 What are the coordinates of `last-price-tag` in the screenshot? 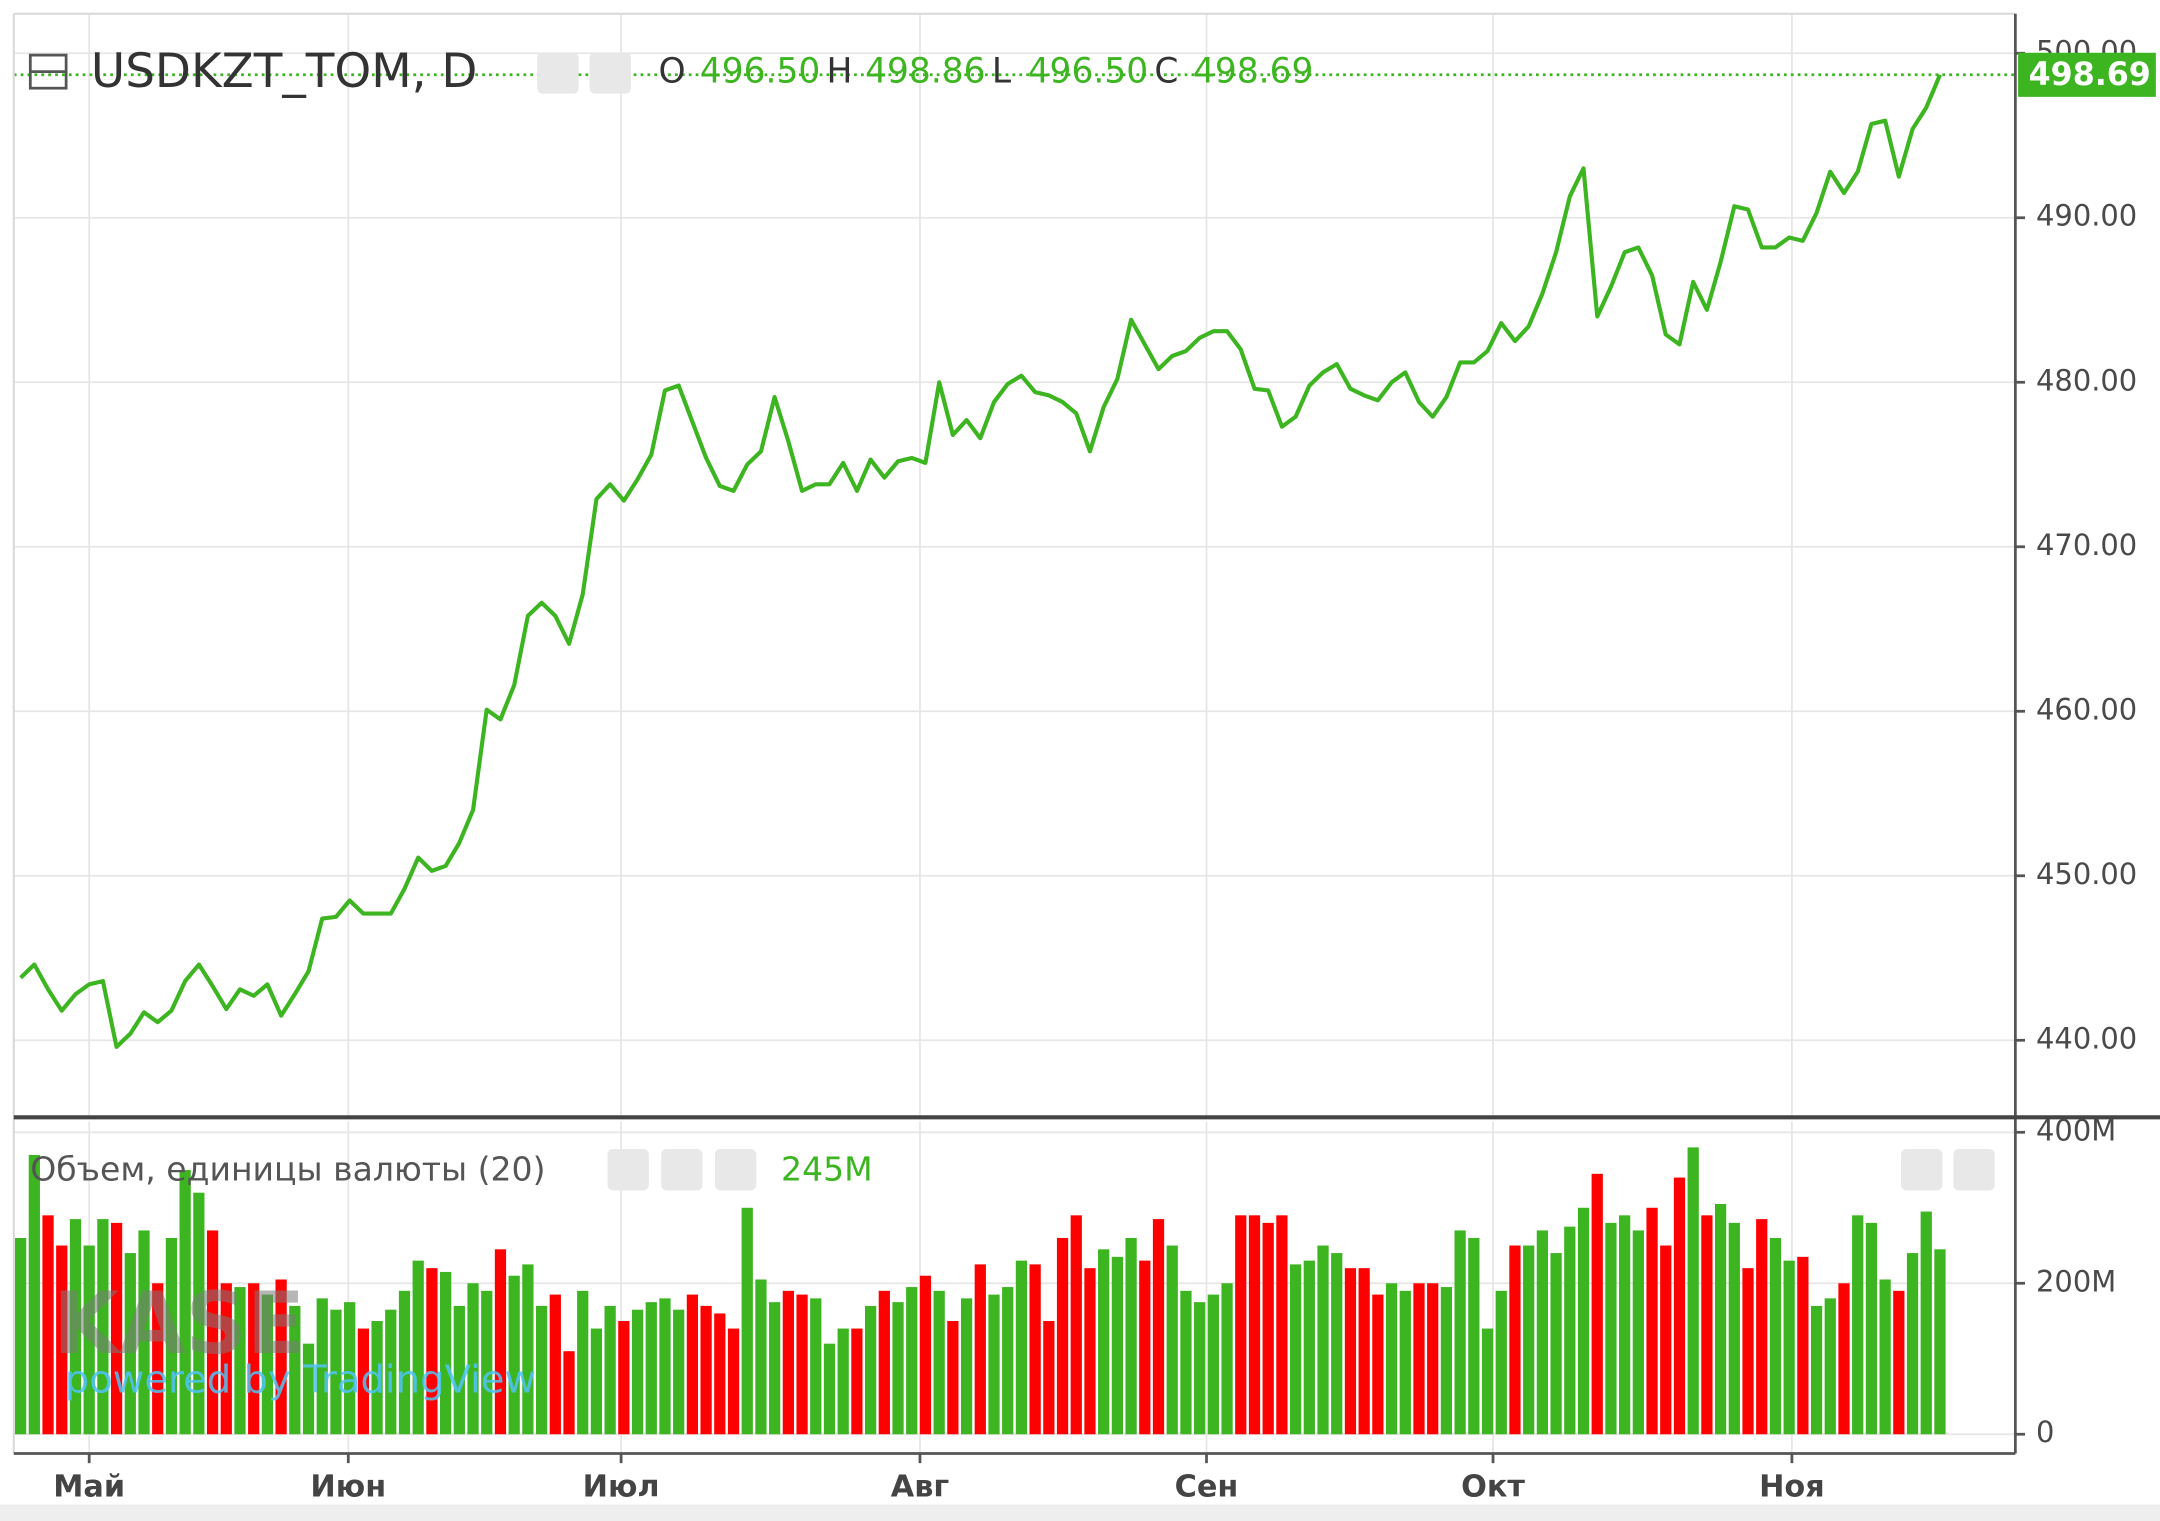 It's located at (2087, 74).